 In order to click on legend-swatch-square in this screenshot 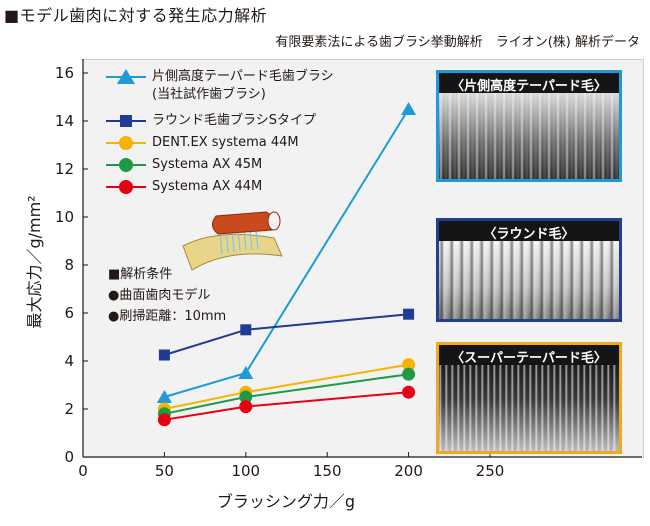, I will do `click(126, 121)`.